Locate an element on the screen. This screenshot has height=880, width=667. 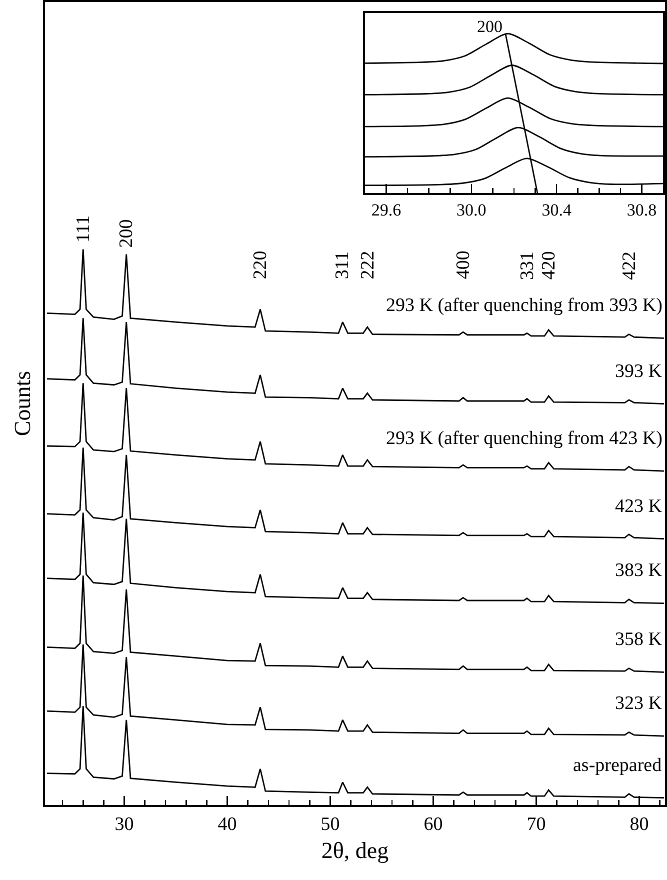
x-tick-label: 30.0 is located at coordinates (471, 210).